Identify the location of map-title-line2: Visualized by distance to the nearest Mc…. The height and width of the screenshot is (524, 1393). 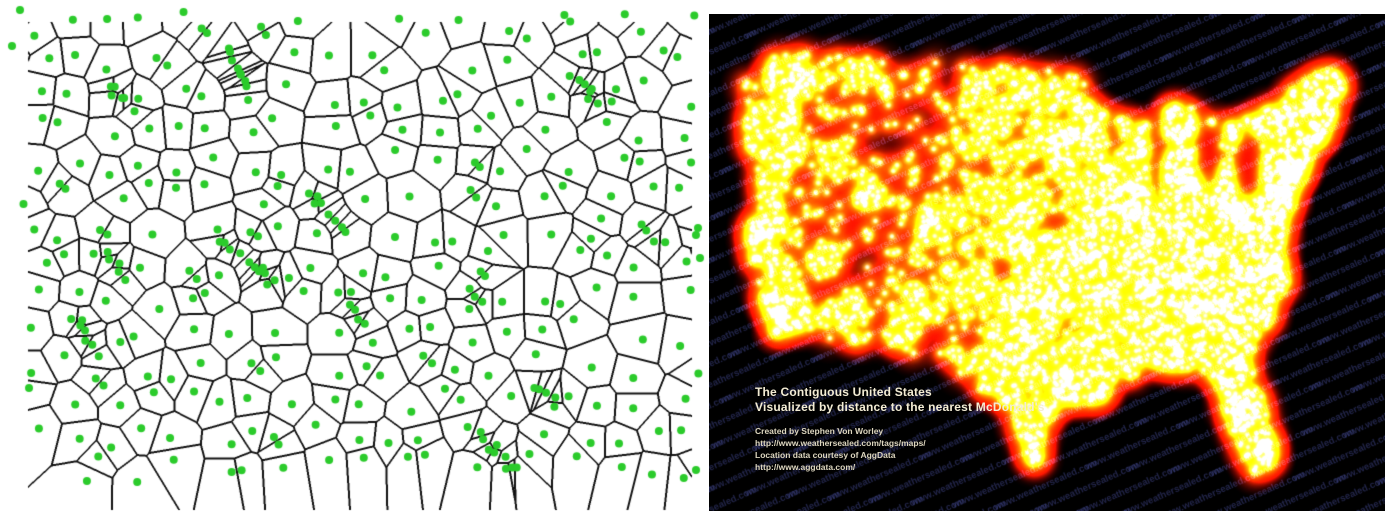
(900, 407).